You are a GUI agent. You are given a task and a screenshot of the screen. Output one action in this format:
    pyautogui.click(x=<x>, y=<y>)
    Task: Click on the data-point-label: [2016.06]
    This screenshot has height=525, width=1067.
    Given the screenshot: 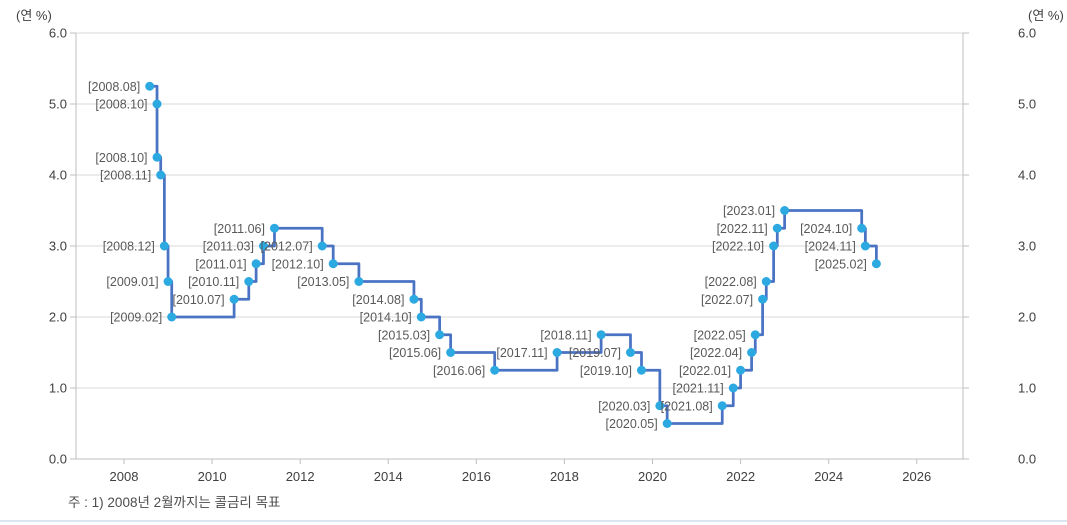 What is the action you would take?
    pyautogui.click(x=459, y=371)
    